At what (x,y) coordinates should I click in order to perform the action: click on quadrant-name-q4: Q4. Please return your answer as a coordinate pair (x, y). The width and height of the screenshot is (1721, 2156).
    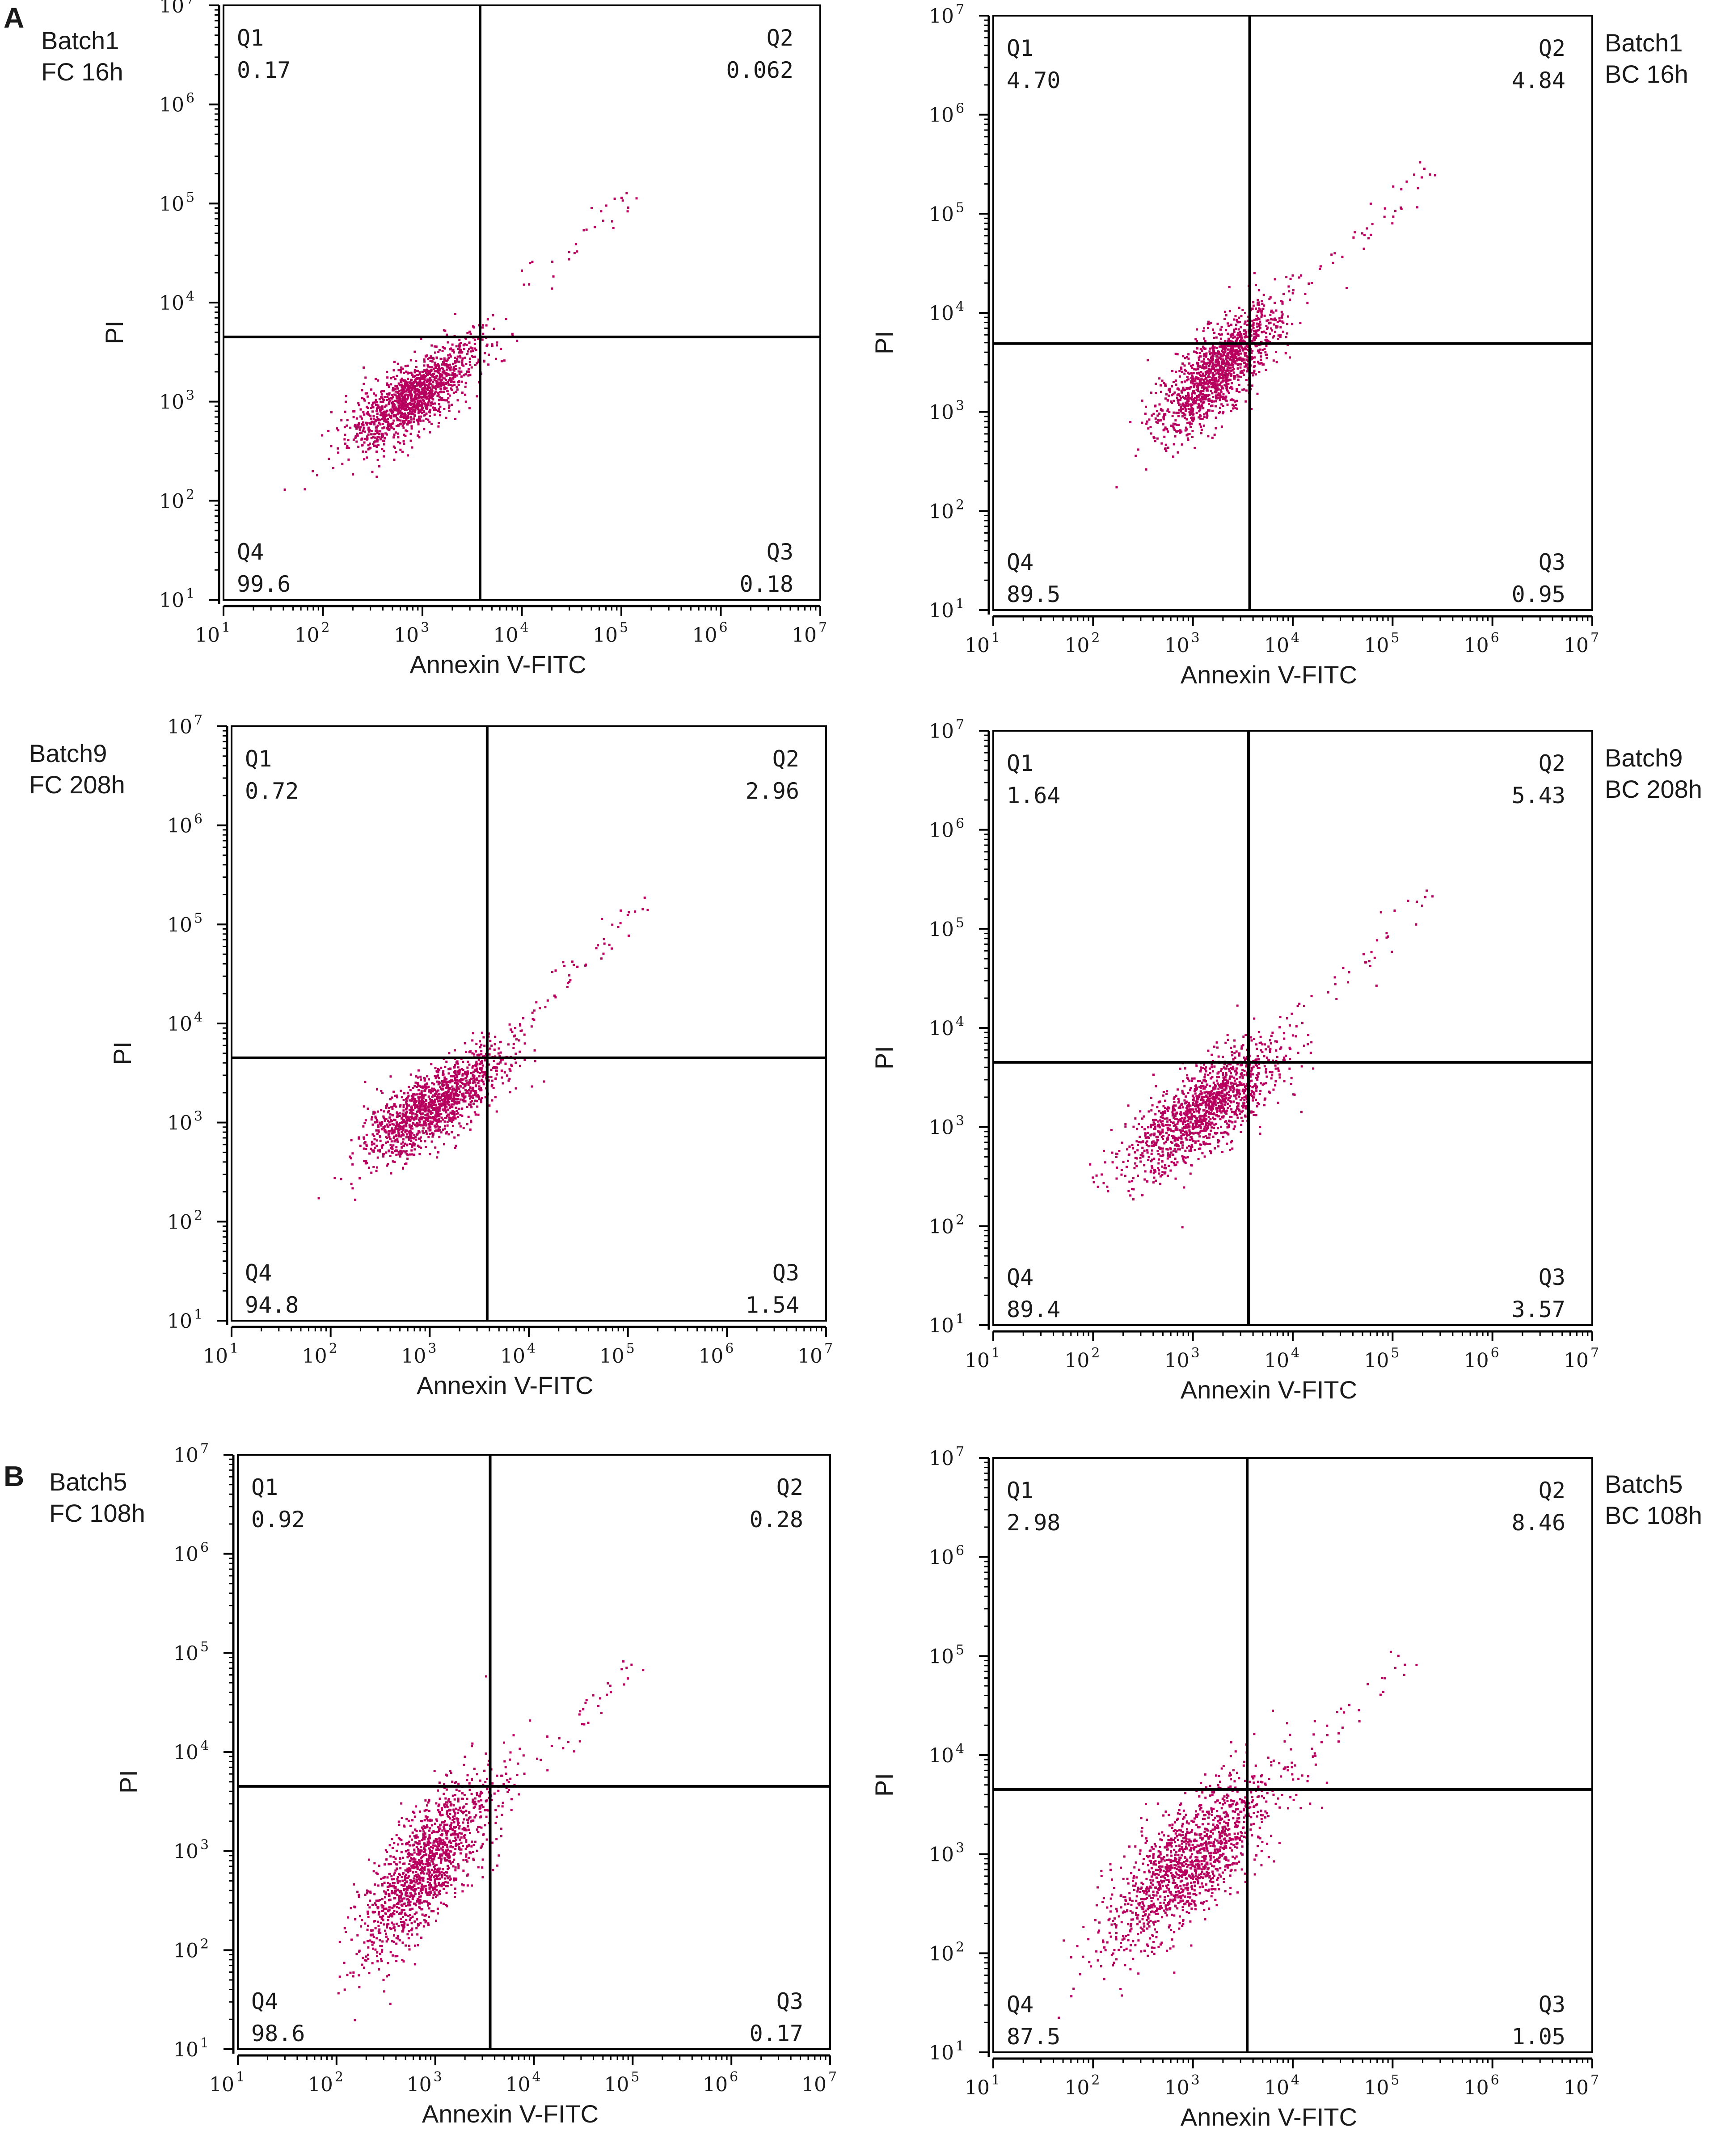
    Looking at the image, I should click on (258, 1273).